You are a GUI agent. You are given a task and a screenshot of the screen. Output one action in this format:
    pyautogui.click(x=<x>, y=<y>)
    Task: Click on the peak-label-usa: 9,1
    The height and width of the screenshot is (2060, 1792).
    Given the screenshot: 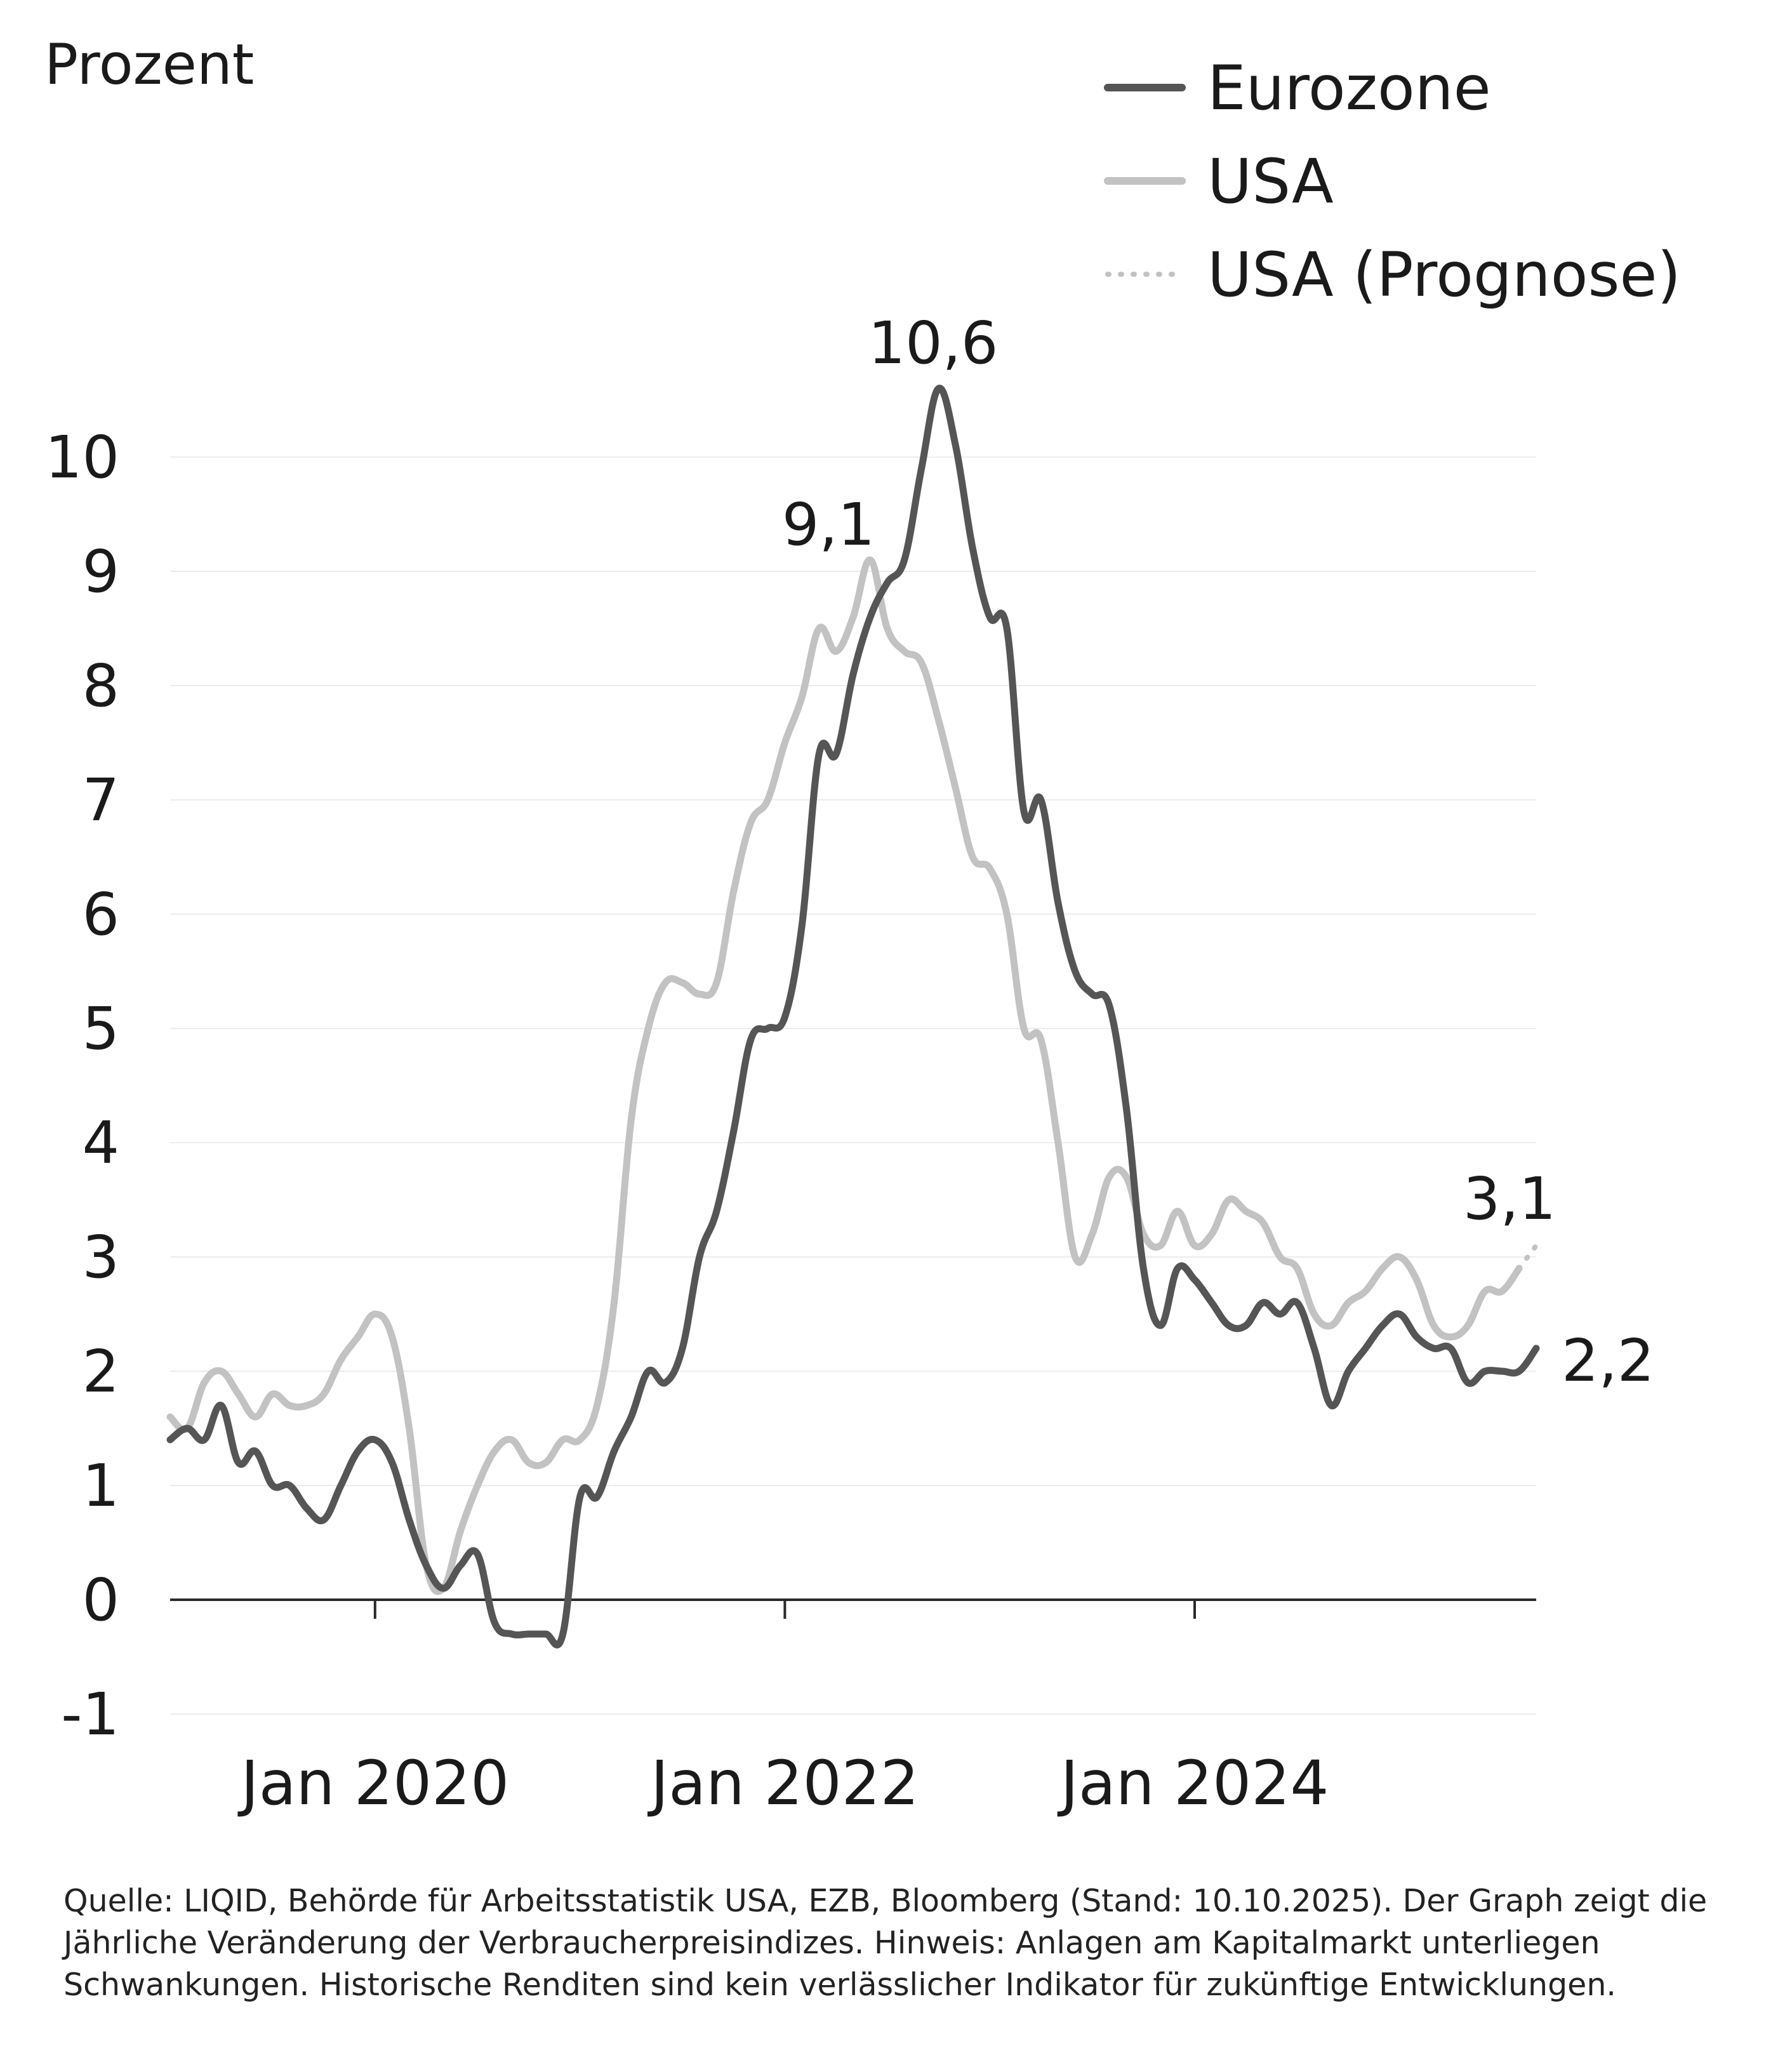 What is the action you would take?
    pyautogui.click(x=828, y=525)
    